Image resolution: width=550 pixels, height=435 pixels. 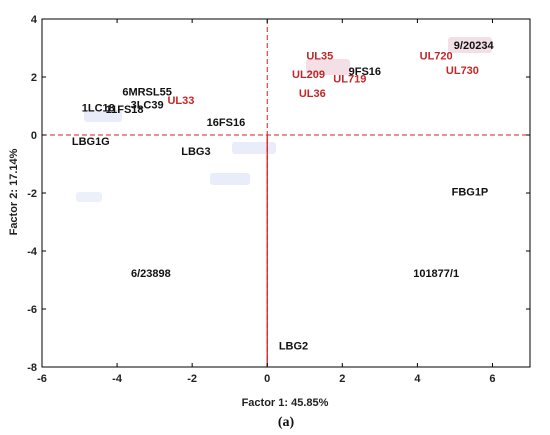 I want to click on point-label: LBG2, so click(x=293, y=346).